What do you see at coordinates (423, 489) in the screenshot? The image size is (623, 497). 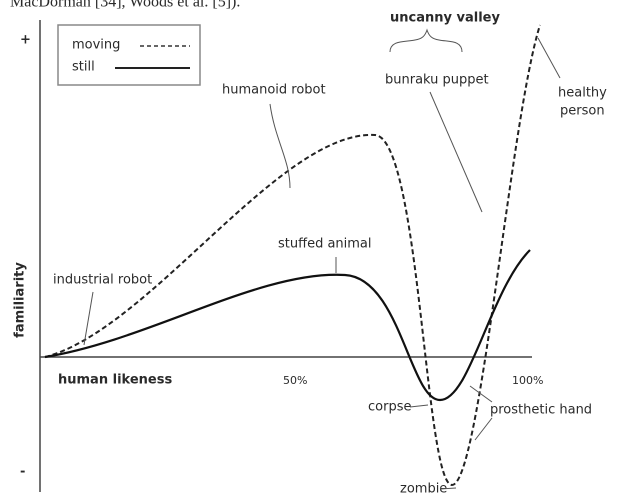 I see `zombie-label: zombie` at bounding box center [423, 489].